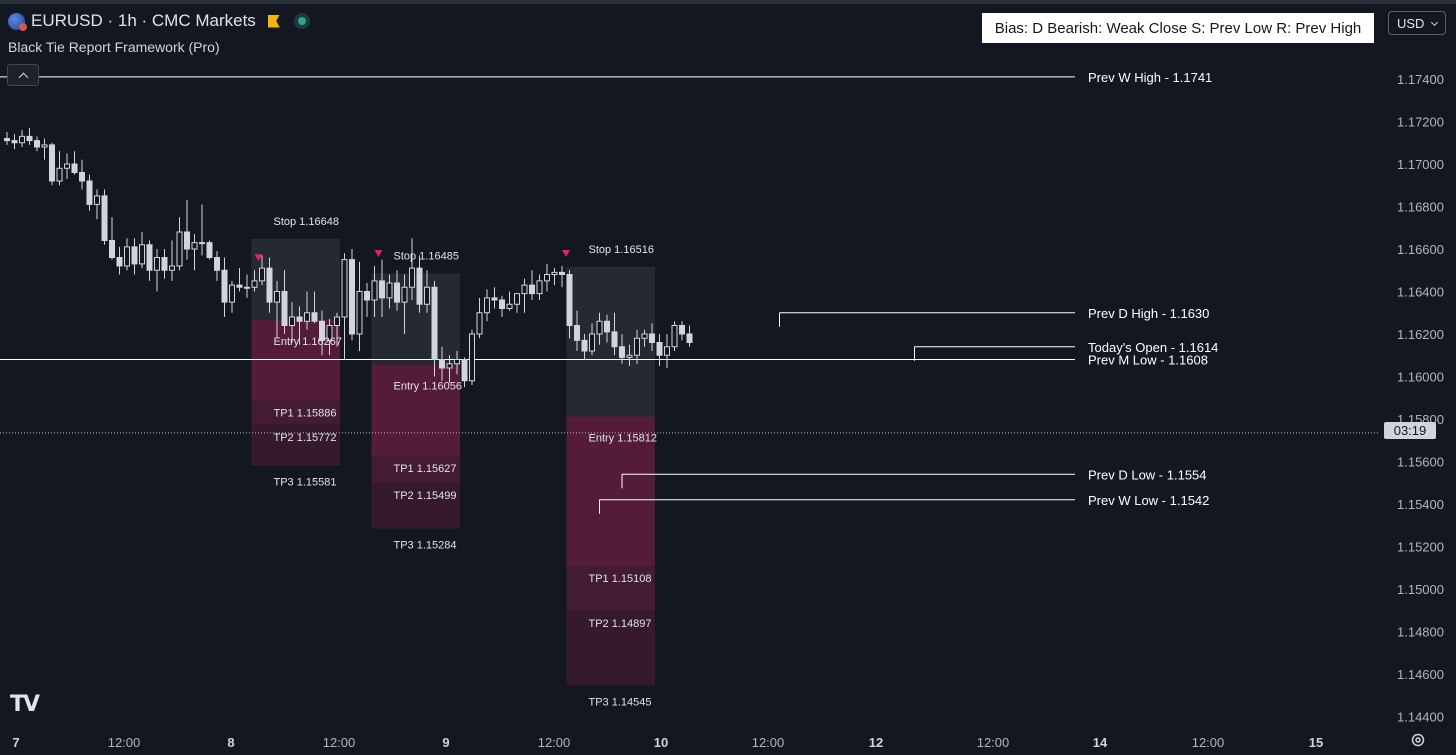  Describe the element at coordinates (1420, 674) in the screenshot. I see `price-tick-label: 1.14600` at that location.